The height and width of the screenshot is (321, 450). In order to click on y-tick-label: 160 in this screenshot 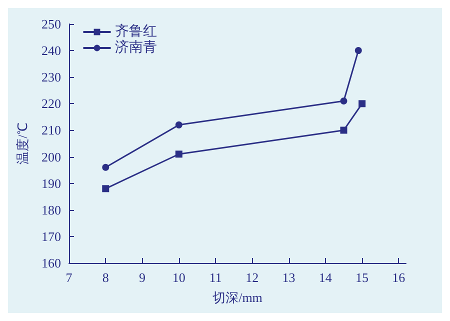, I will do `click(51, 263)`.